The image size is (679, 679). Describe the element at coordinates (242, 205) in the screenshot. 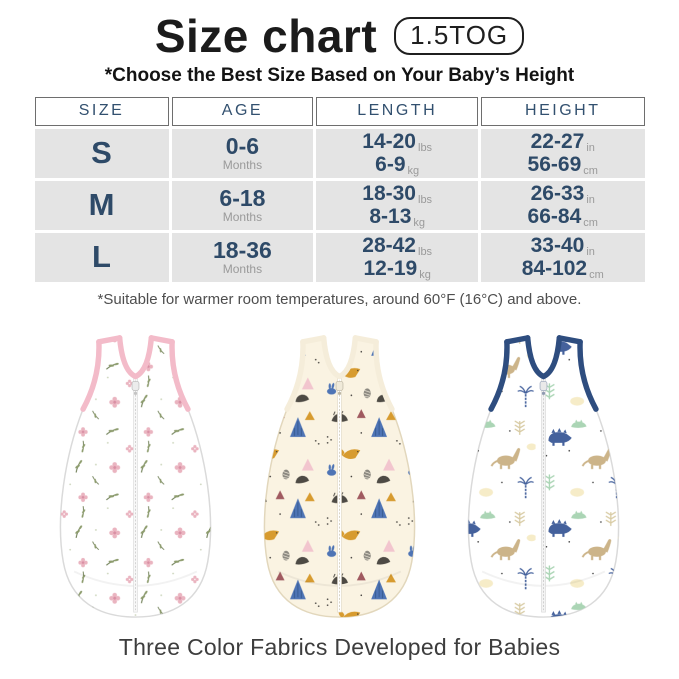

I see `age-cell: 6-18 Months` at that location.